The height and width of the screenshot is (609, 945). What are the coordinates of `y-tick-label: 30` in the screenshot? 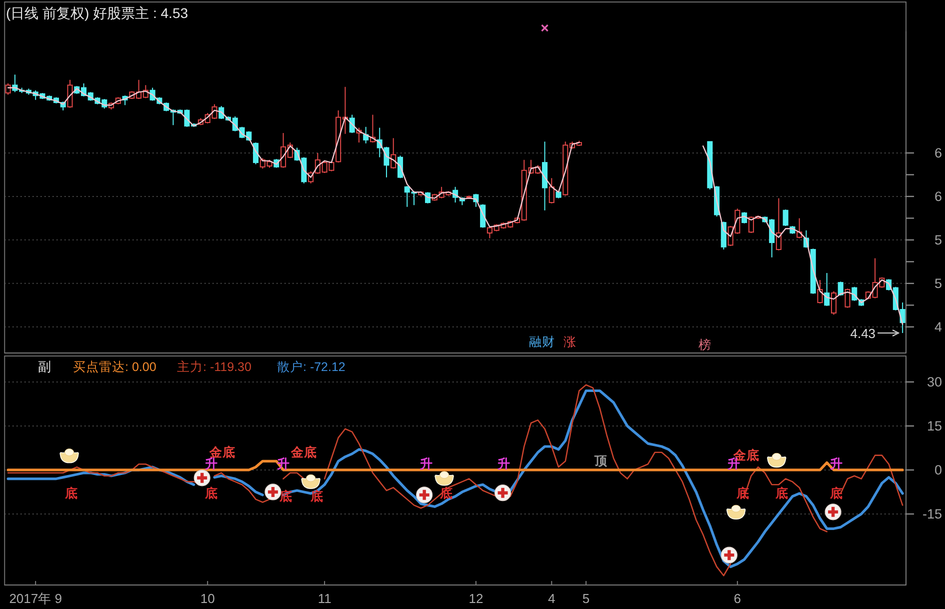 It's located at (934, 382).